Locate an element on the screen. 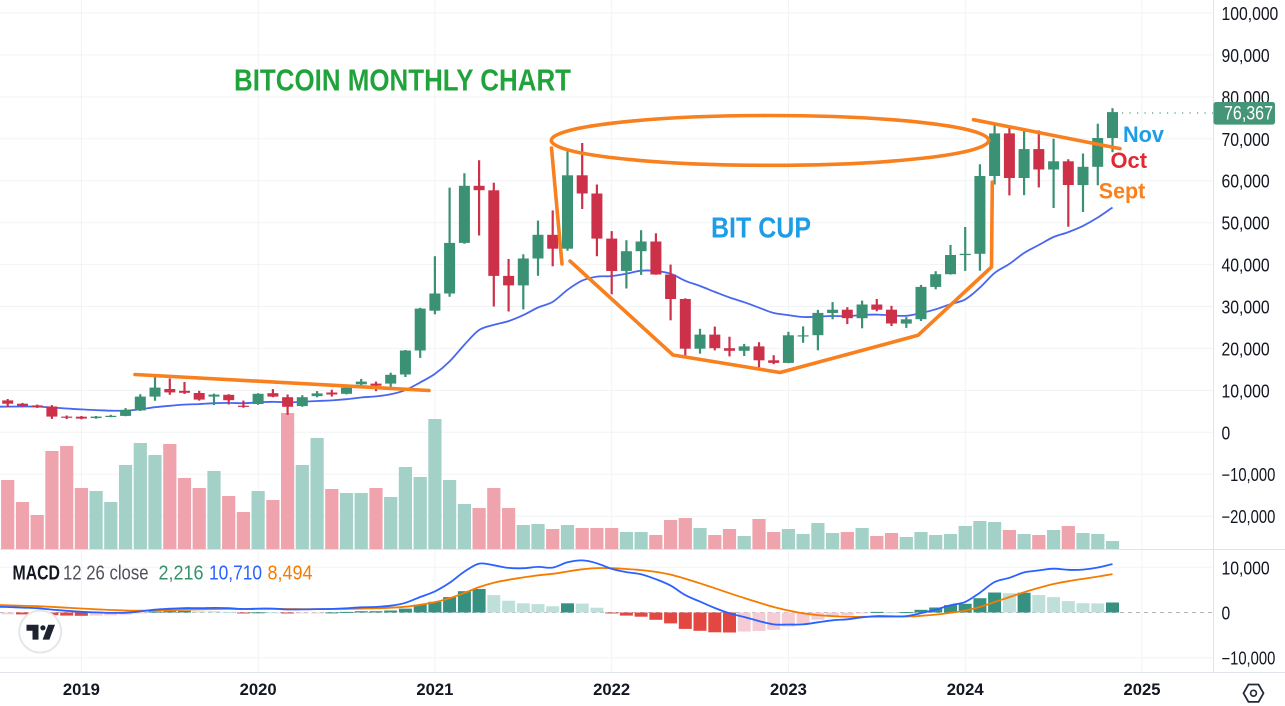 This screenshot has width=1285, height=706. svg-text: 2024 is located at coordinates (966, 689).